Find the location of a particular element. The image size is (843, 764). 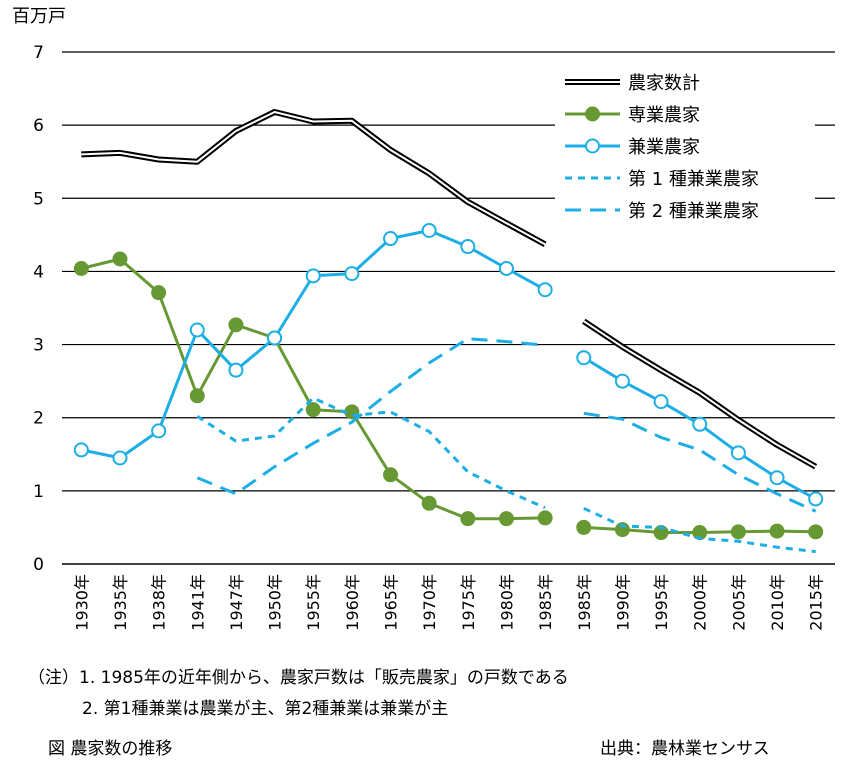

y-tick-label: 3 is located at coordinates (38, 346).